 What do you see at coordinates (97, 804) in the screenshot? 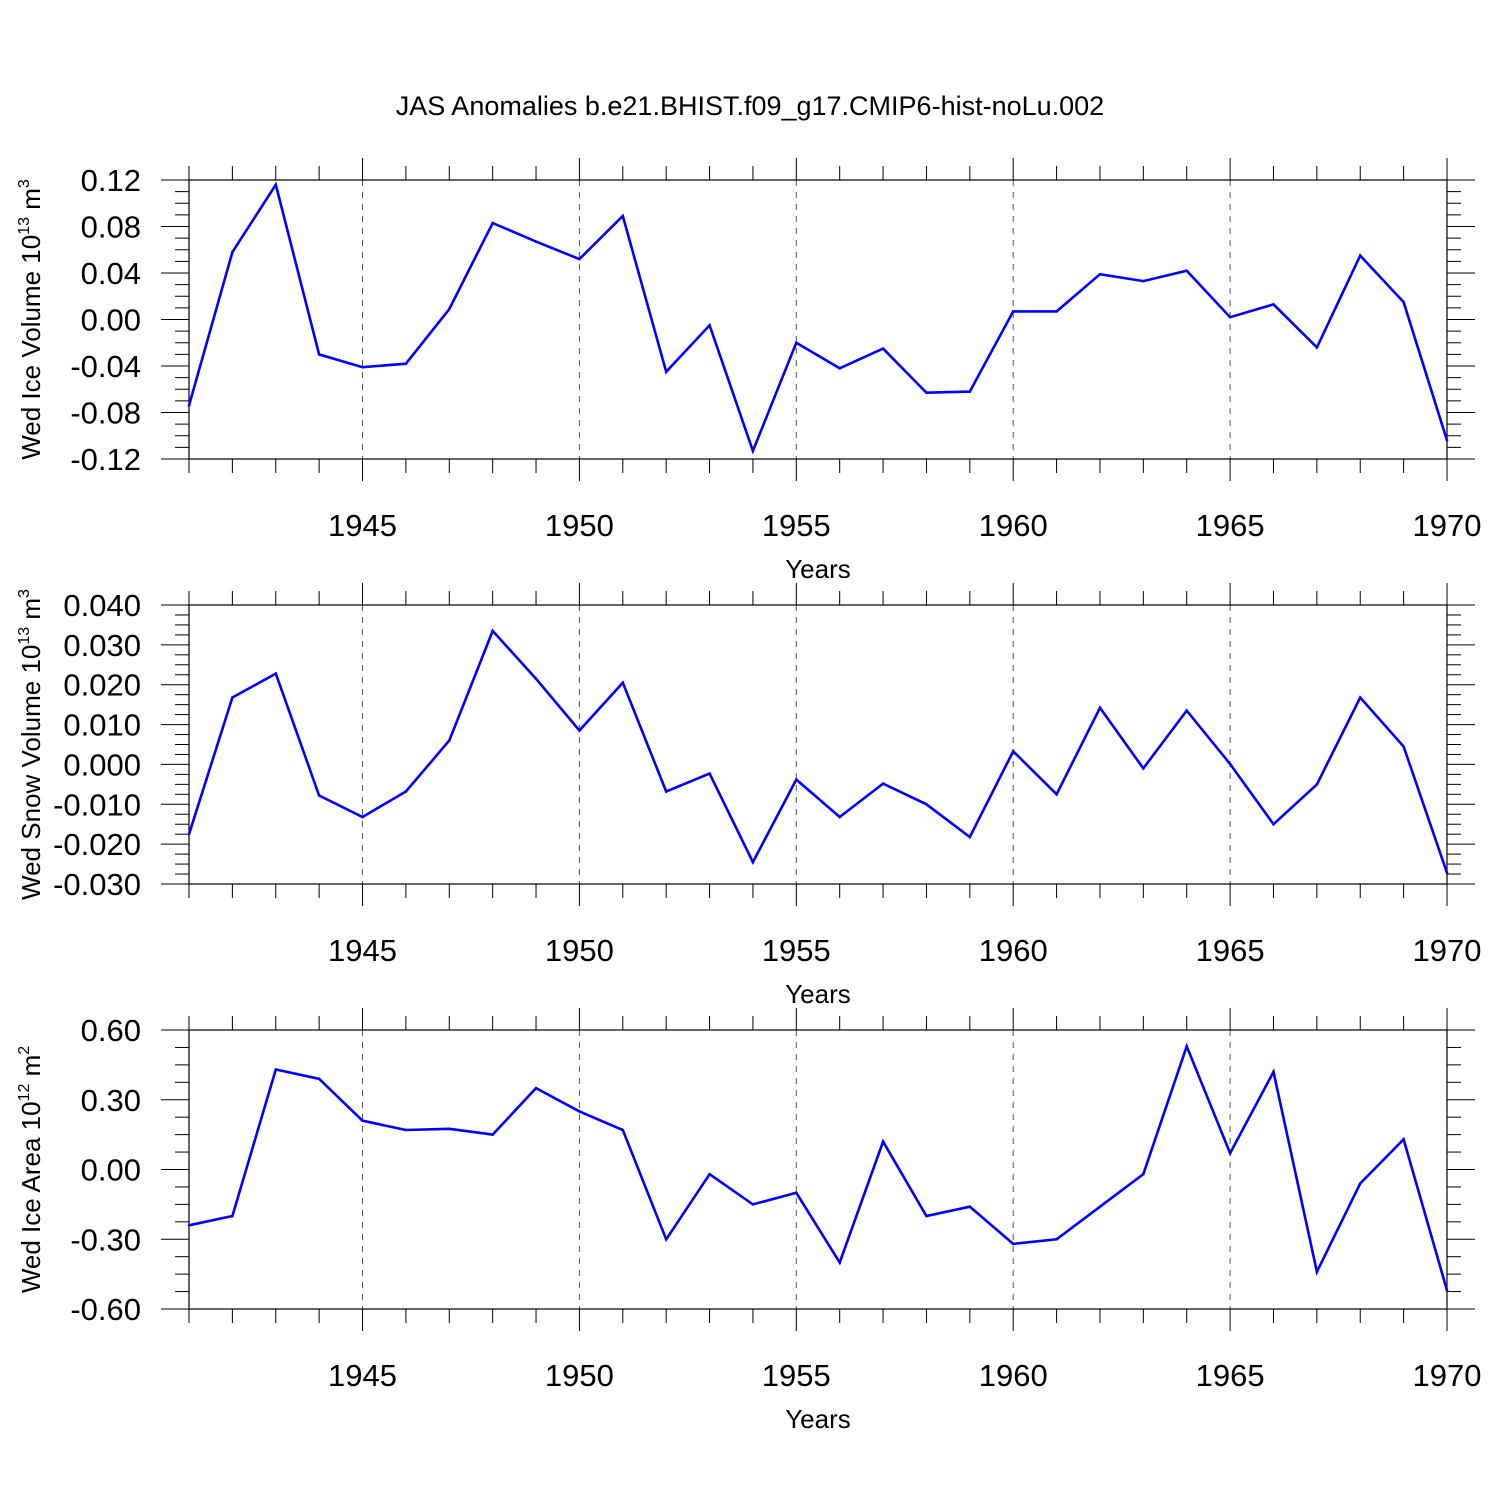
I see `y-tick-label: -0.010` at bounding box center [97, 804].